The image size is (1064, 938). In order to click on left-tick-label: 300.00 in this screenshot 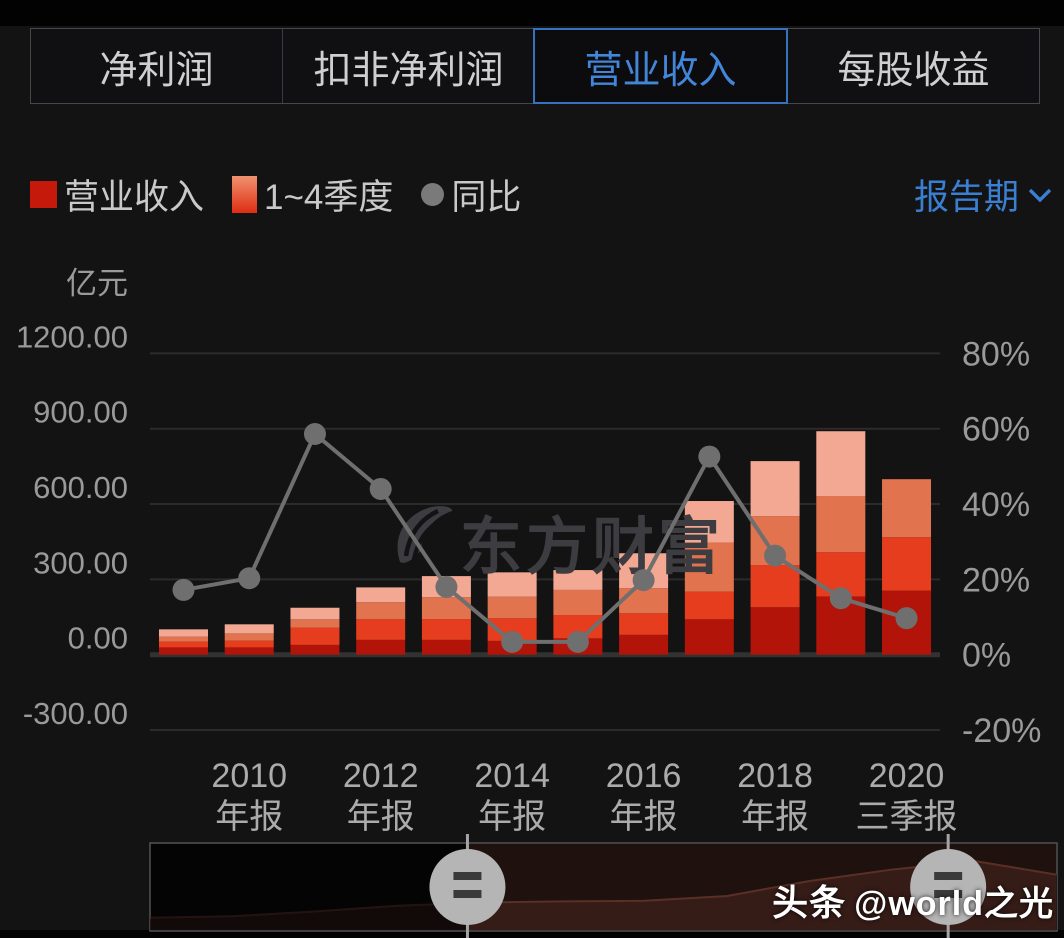, I will do `click(80, 562)`.